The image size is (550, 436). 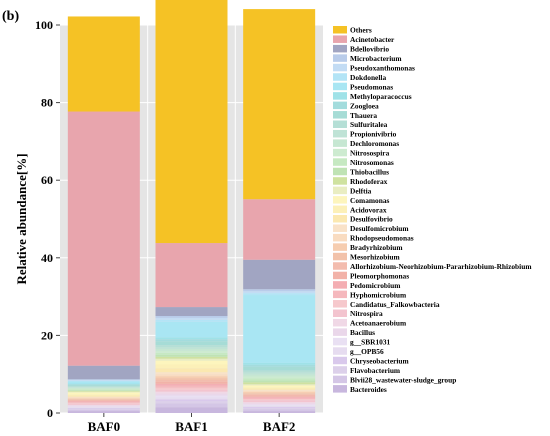 What do you see at coordinates (191, 388) in the screenshot?
I see `bar-segment-baf1-candidatus-falkowbacteria` at bounding box center [191, 388].